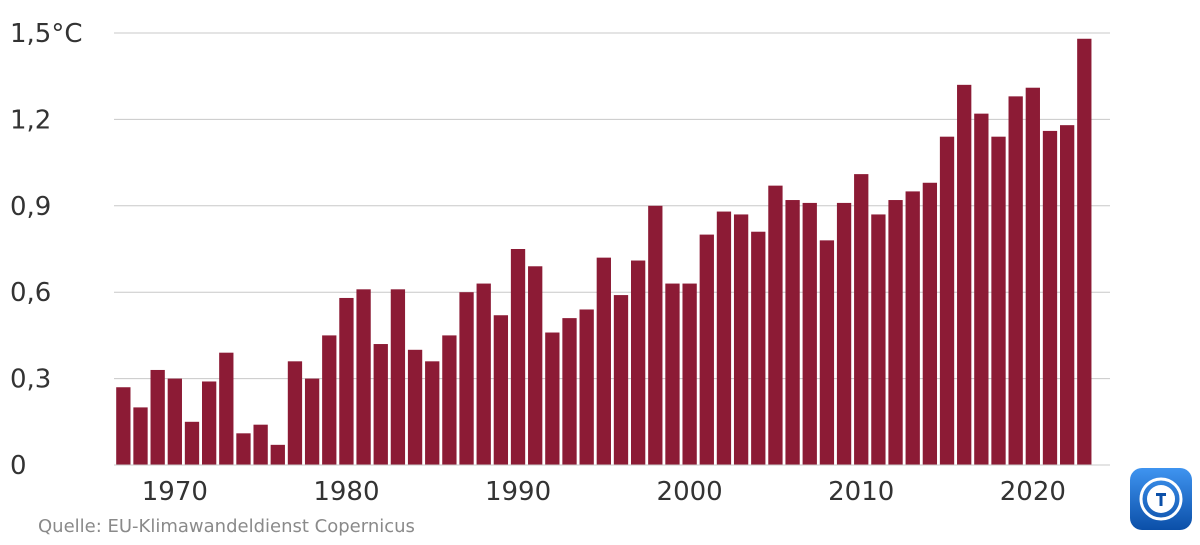 The image size is (1200, 545). What do you see at coordinates (552, 398) in the screenshot?
I see `bar-1992` at bounding box center [552, 398].